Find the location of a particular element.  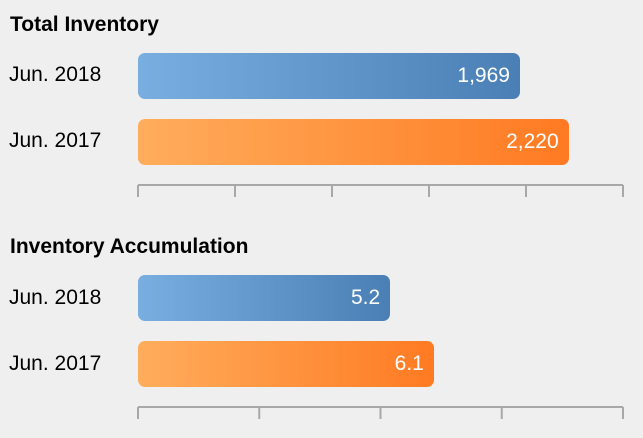

bar-value-label: 1,969 is located at coordinates (483, 75).